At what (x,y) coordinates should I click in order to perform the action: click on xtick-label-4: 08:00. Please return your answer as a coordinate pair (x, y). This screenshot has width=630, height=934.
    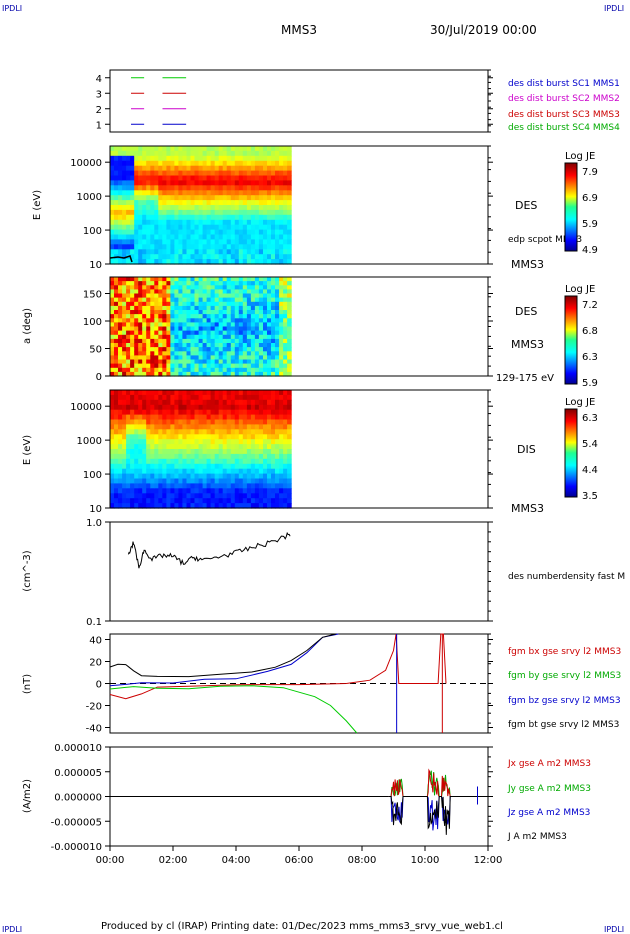
    Looking at the image, I should click on (362, 860).